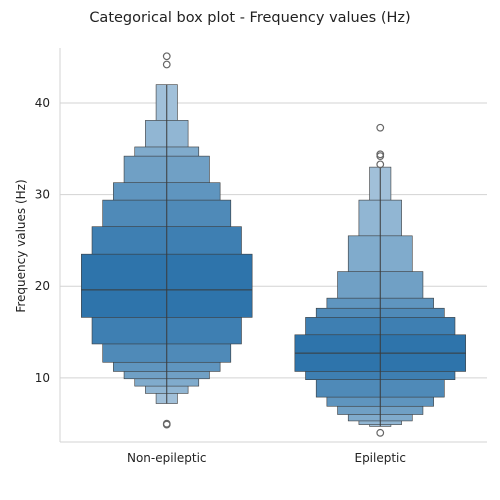 The image size is (500, 500). I want to click on y-tick-label: 20, so click(42, 286).